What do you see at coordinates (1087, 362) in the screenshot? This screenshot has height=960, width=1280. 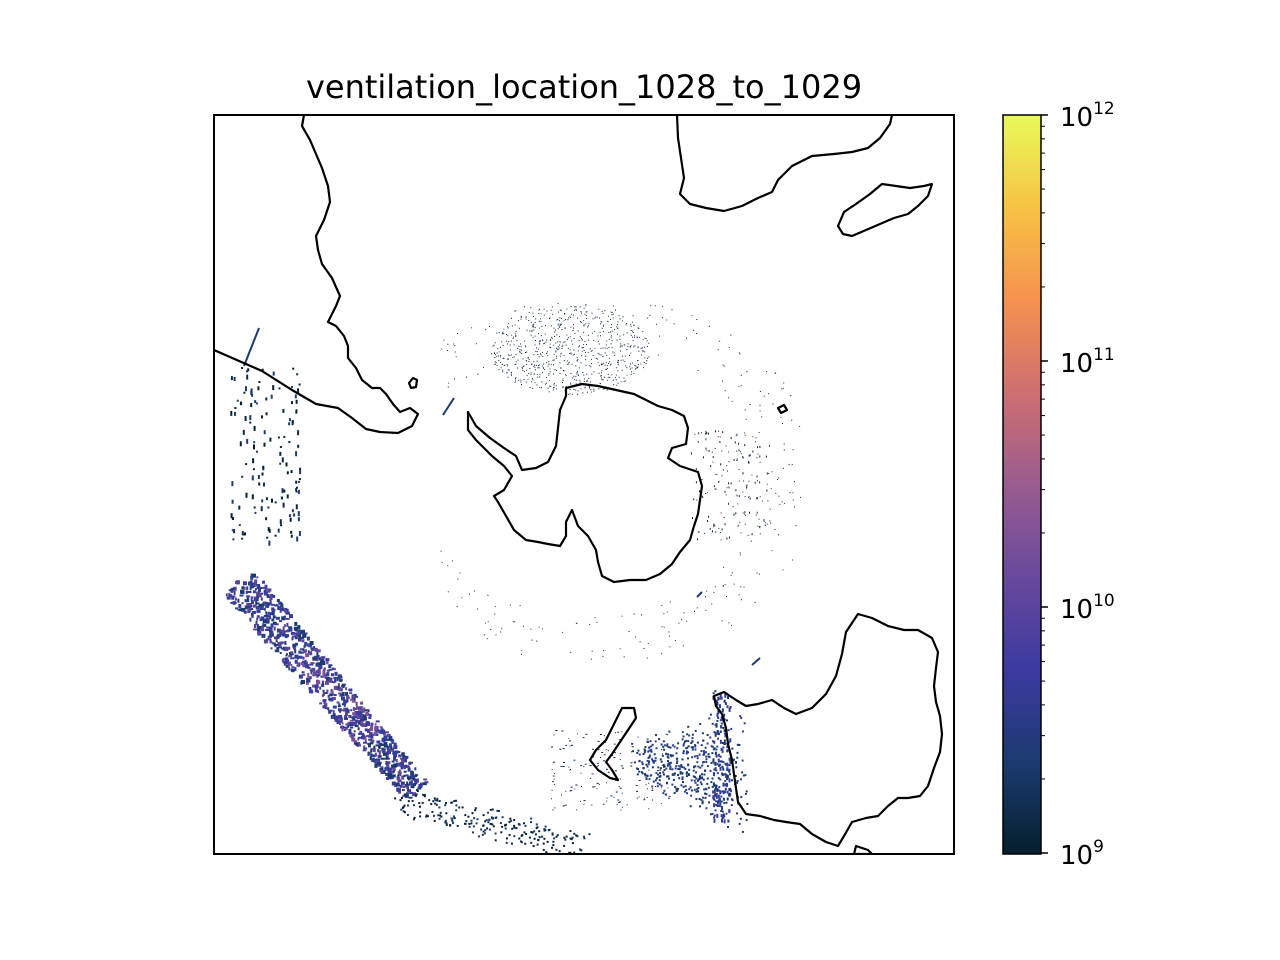 I see `colorbar-tick-base: 1011` at bounding box center [1087, 362].